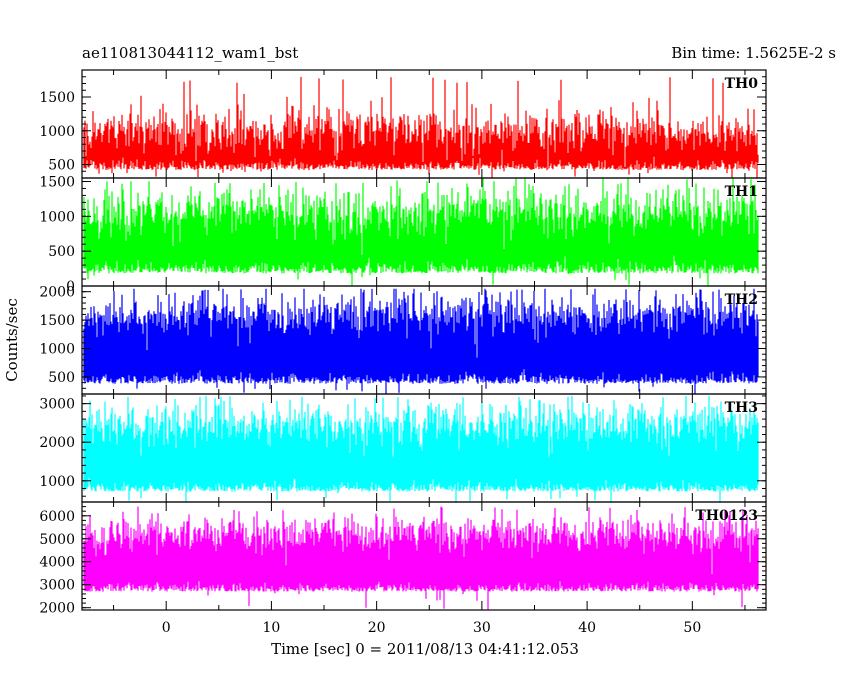  I want to click on panel-frame, so click(424, 556).